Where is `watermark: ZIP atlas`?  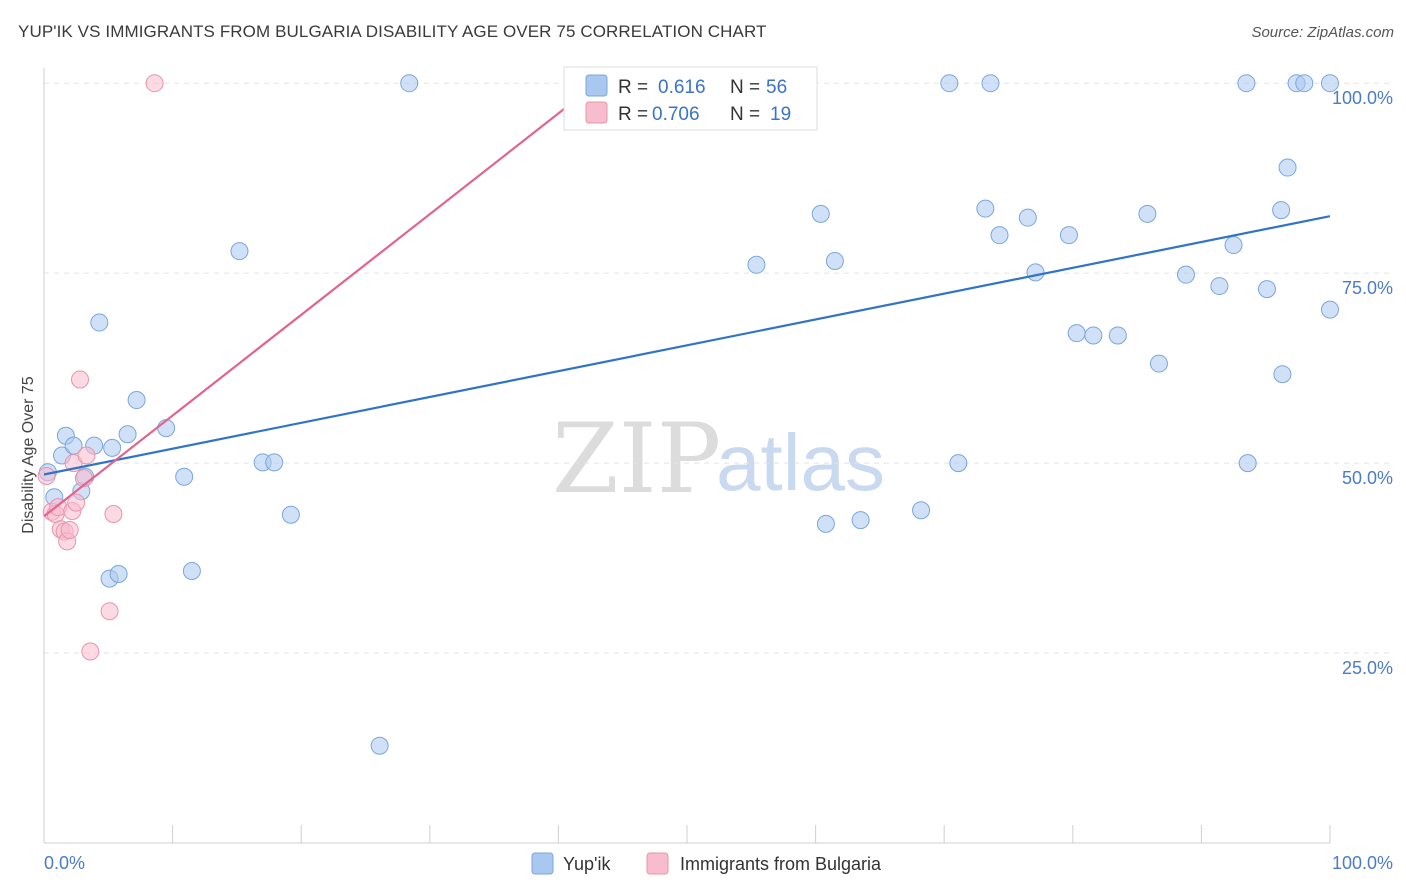
watermark: ZIP atlas is located at coordinates (718, 459).